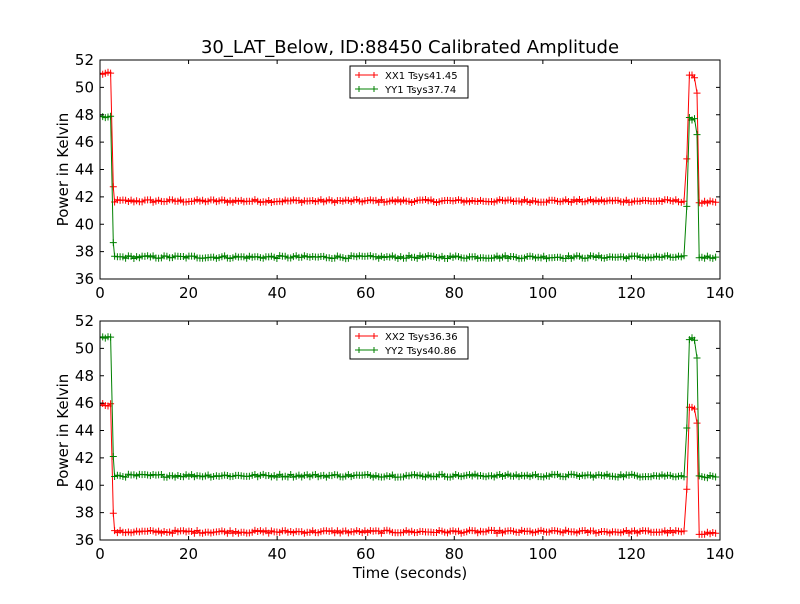 This screenshot has width=800, height=604. What do you see at coordinates (420, 90) in the screenshot?
I see `legend-label: YY1 Tsys37.74` at bounding box center [420, 90].